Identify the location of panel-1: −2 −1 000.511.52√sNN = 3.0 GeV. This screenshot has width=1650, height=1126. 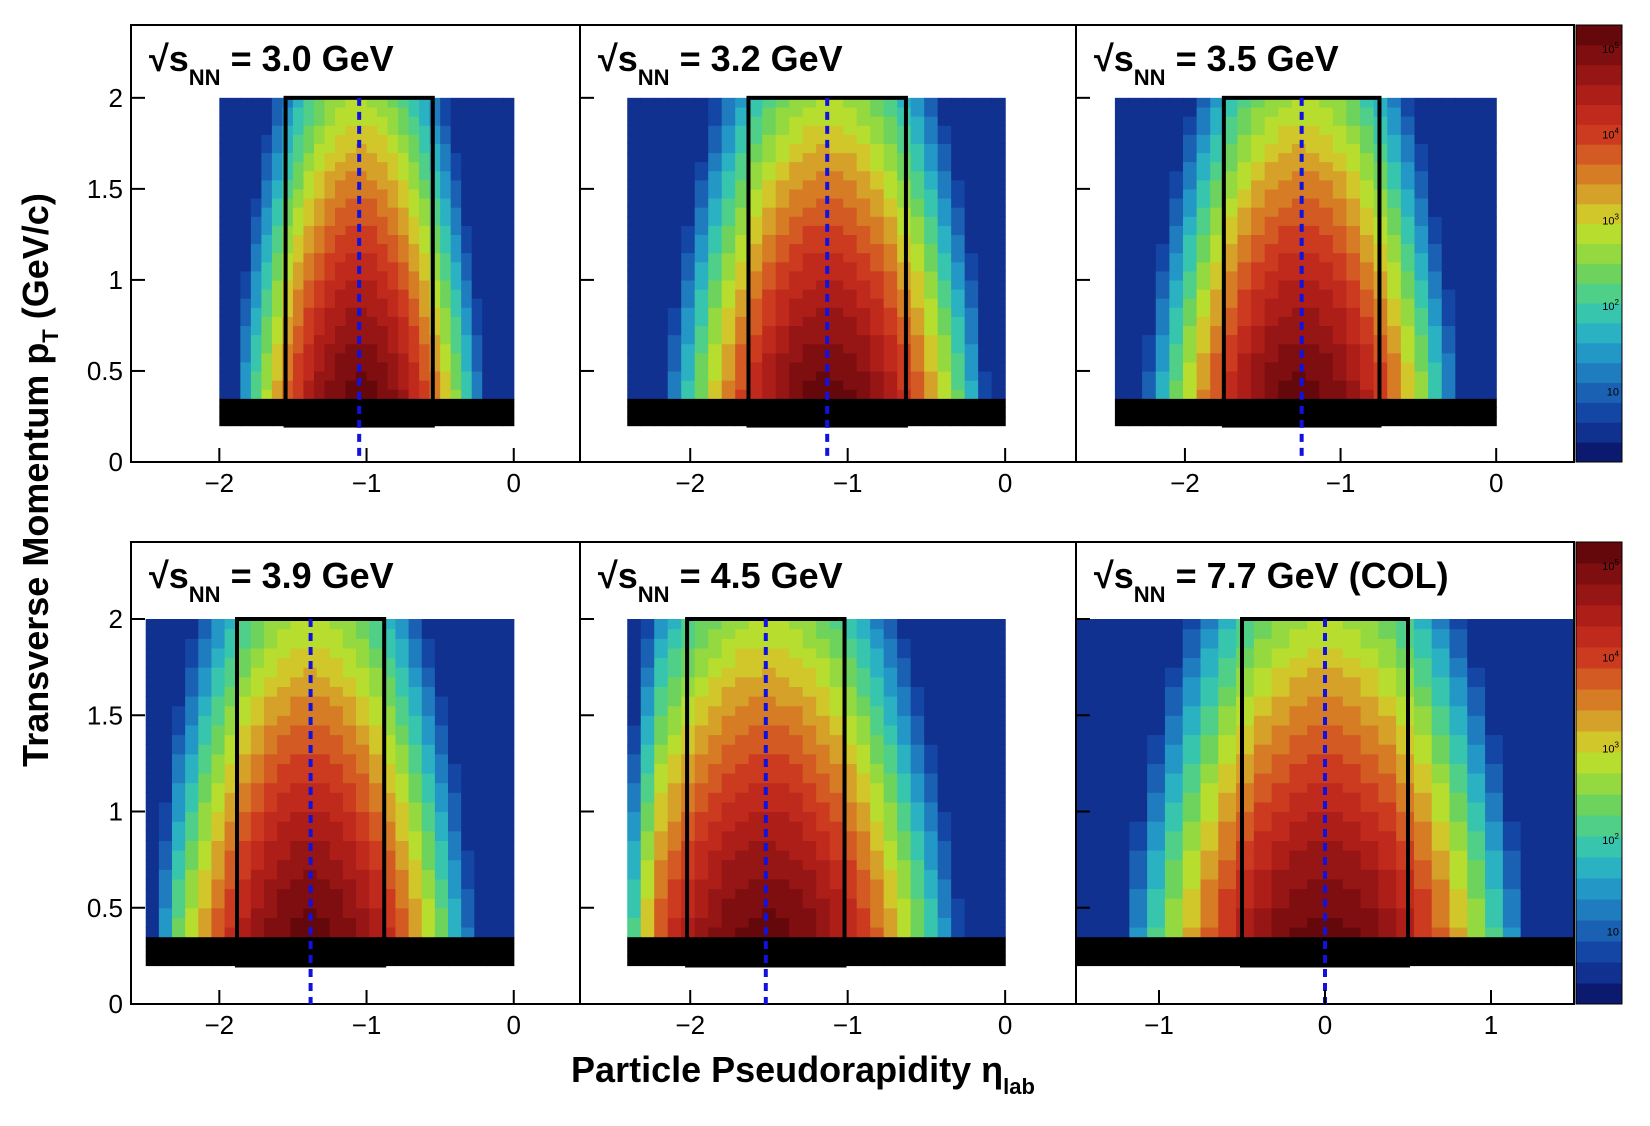
(334, 261).